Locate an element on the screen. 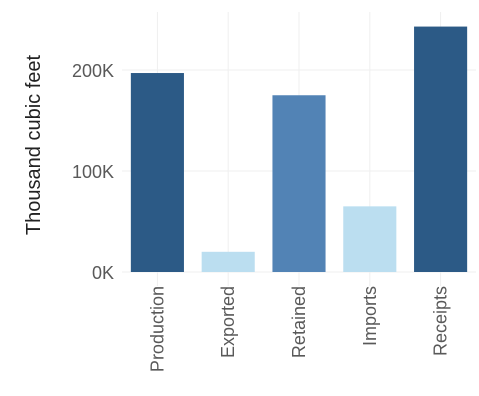  x-tick-label: Production is located at coordinates (157, 329).